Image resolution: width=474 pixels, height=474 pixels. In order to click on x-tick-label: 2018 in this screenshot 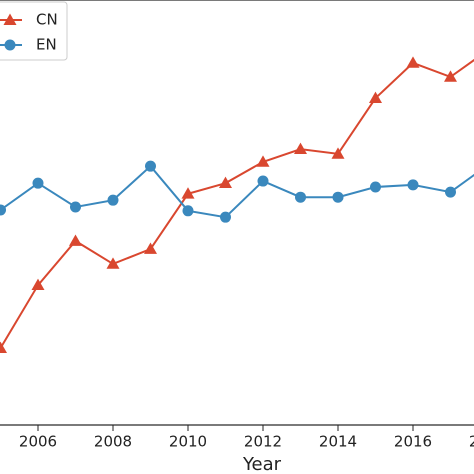, I will do `click(471, 442)`.